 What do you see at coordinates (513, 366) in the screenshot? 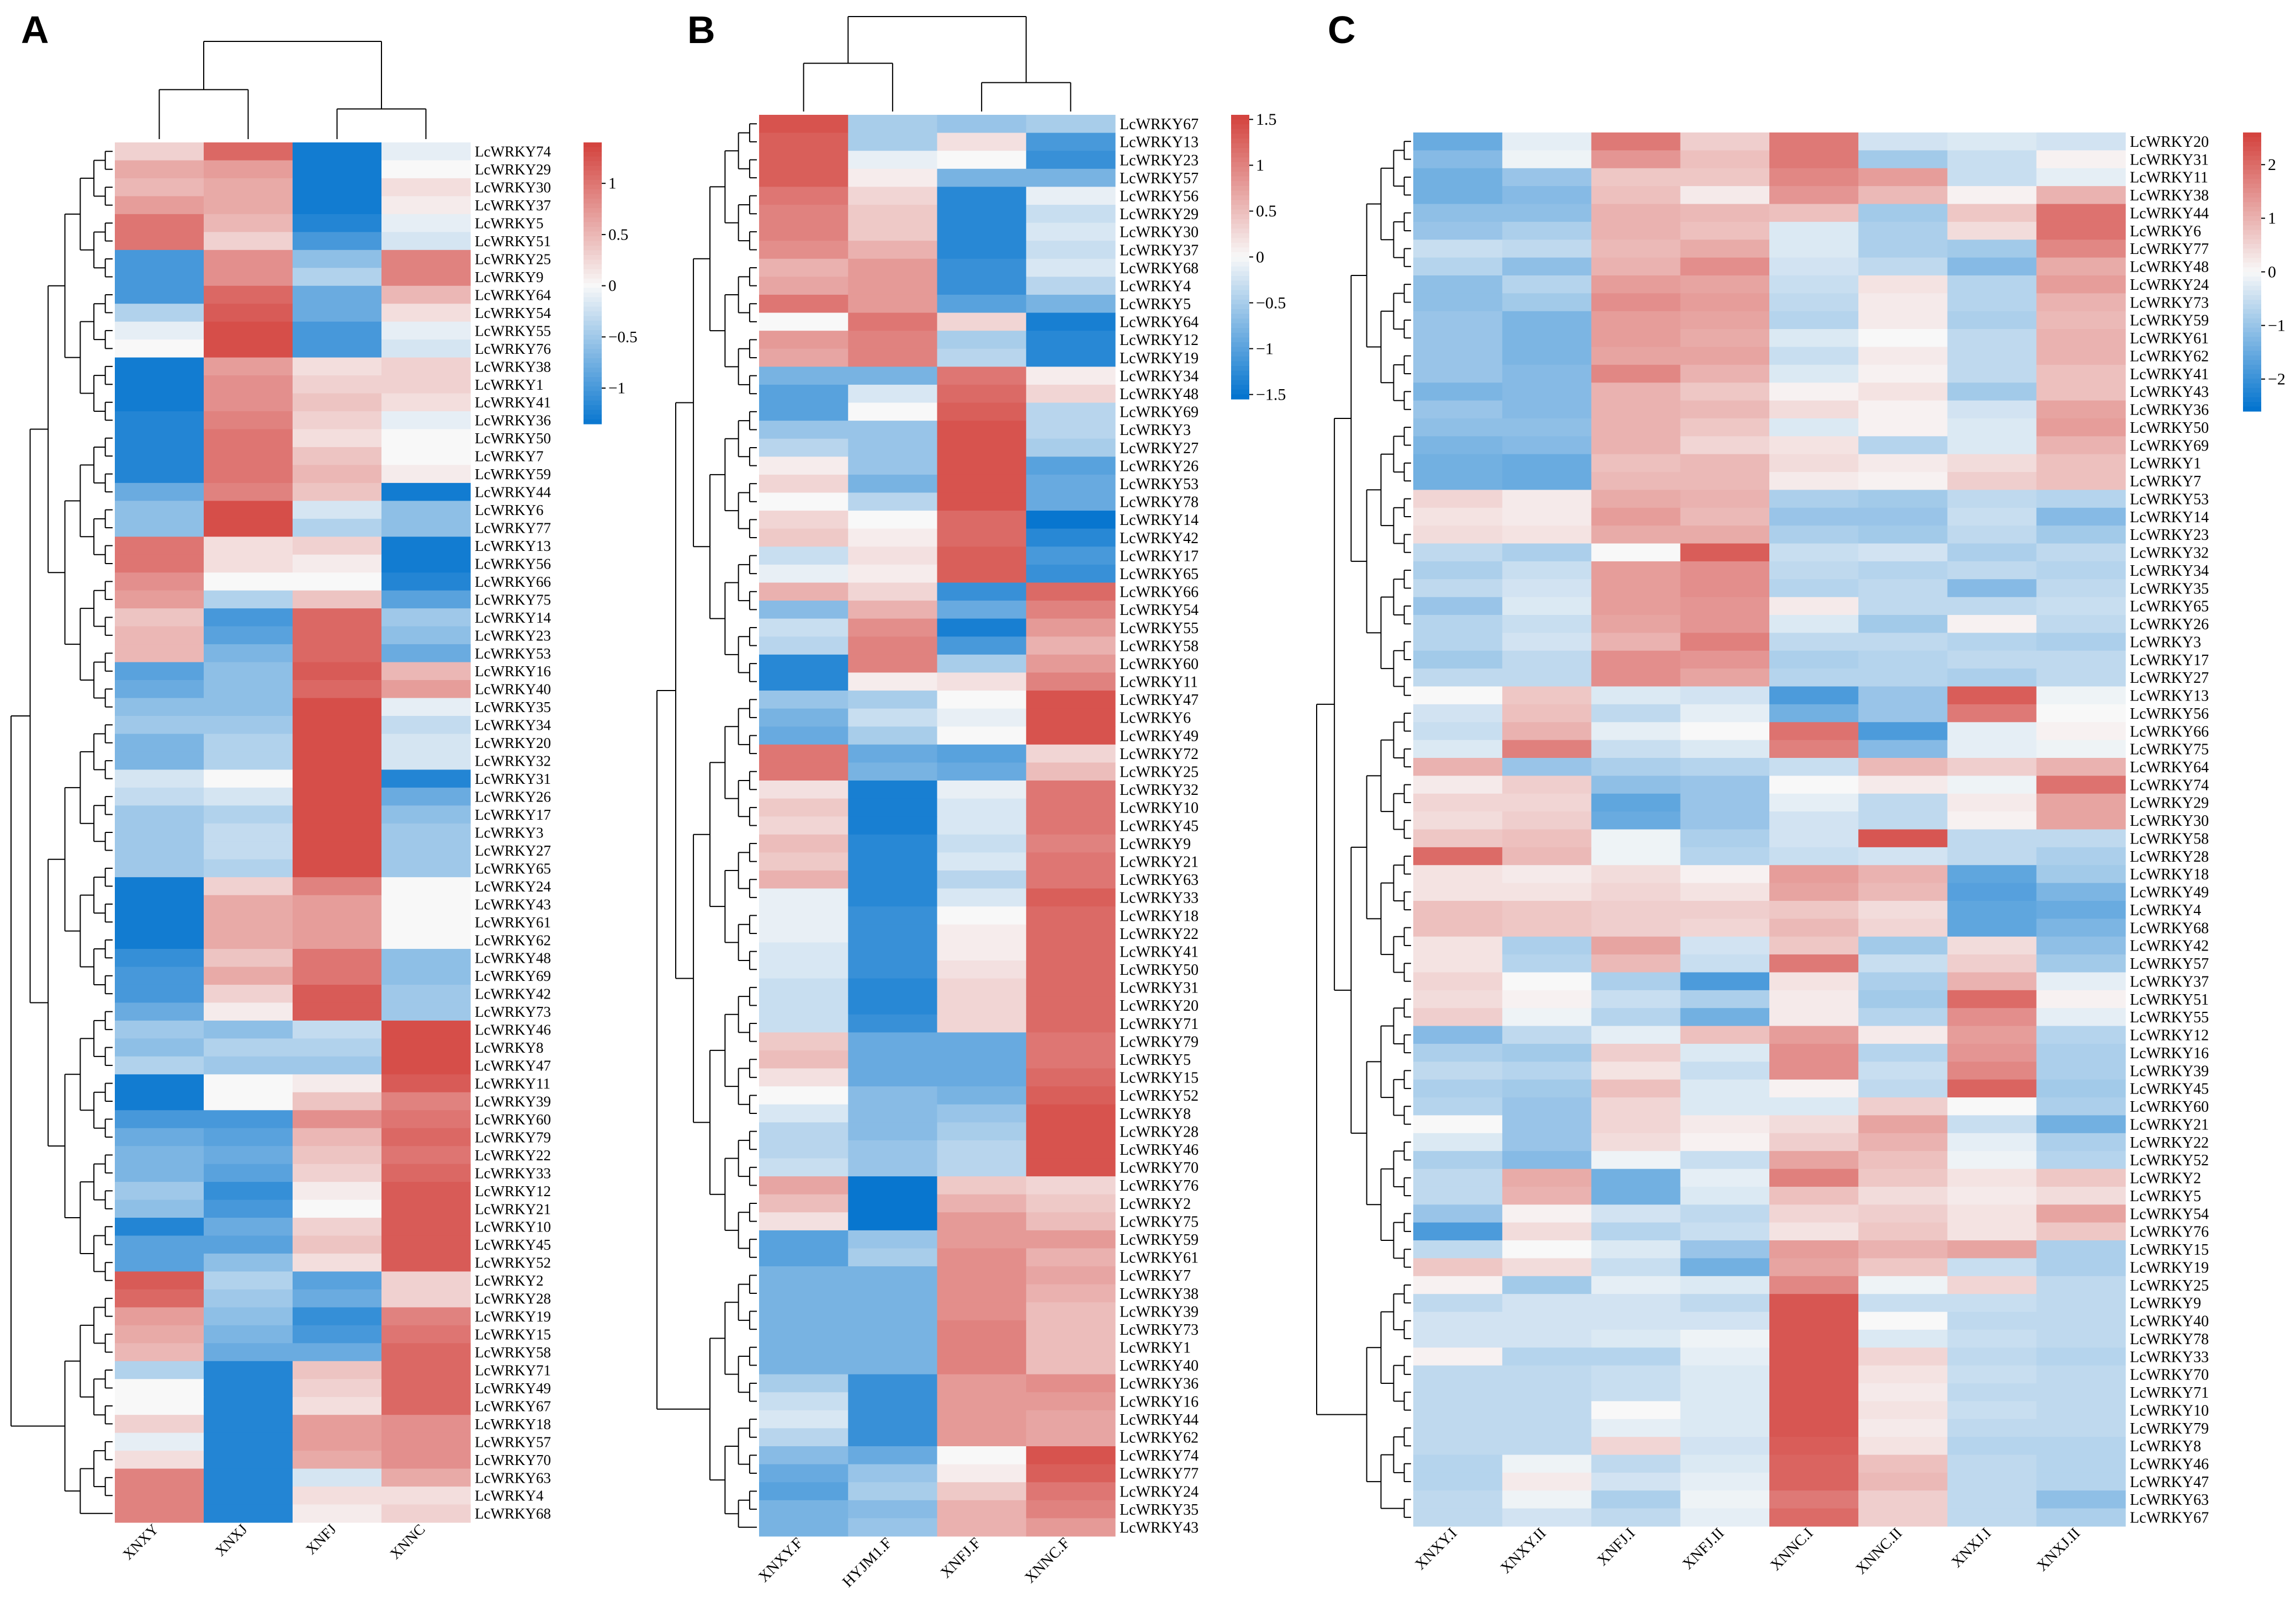
I see `gene-label: LcWRKY38` at bounding box center [513, 366].